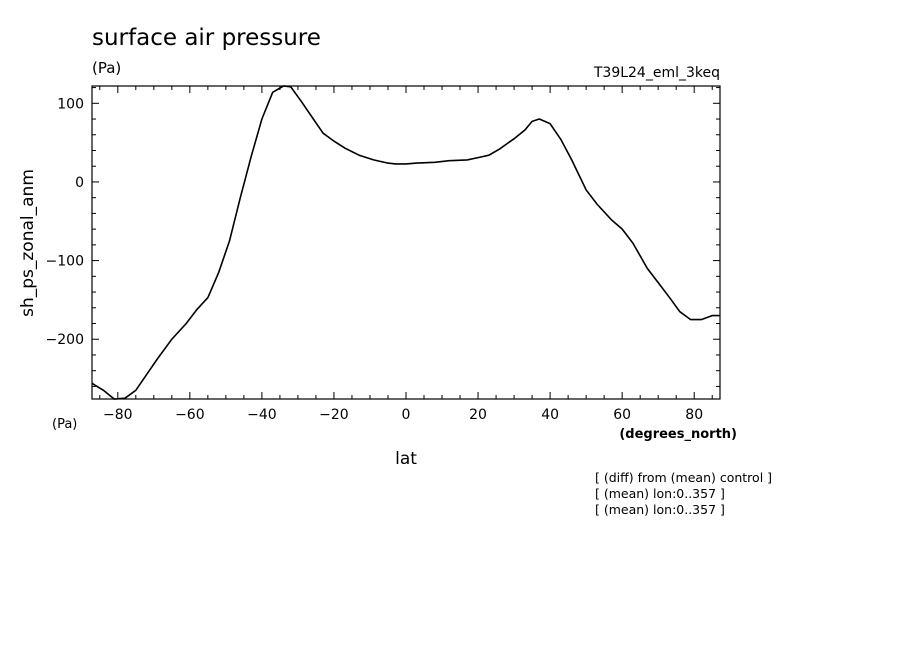 The height and width of the screenshot is (654, 904). I want to click on y-tick-labels: −200 −100 0 100, so click(65, 222).